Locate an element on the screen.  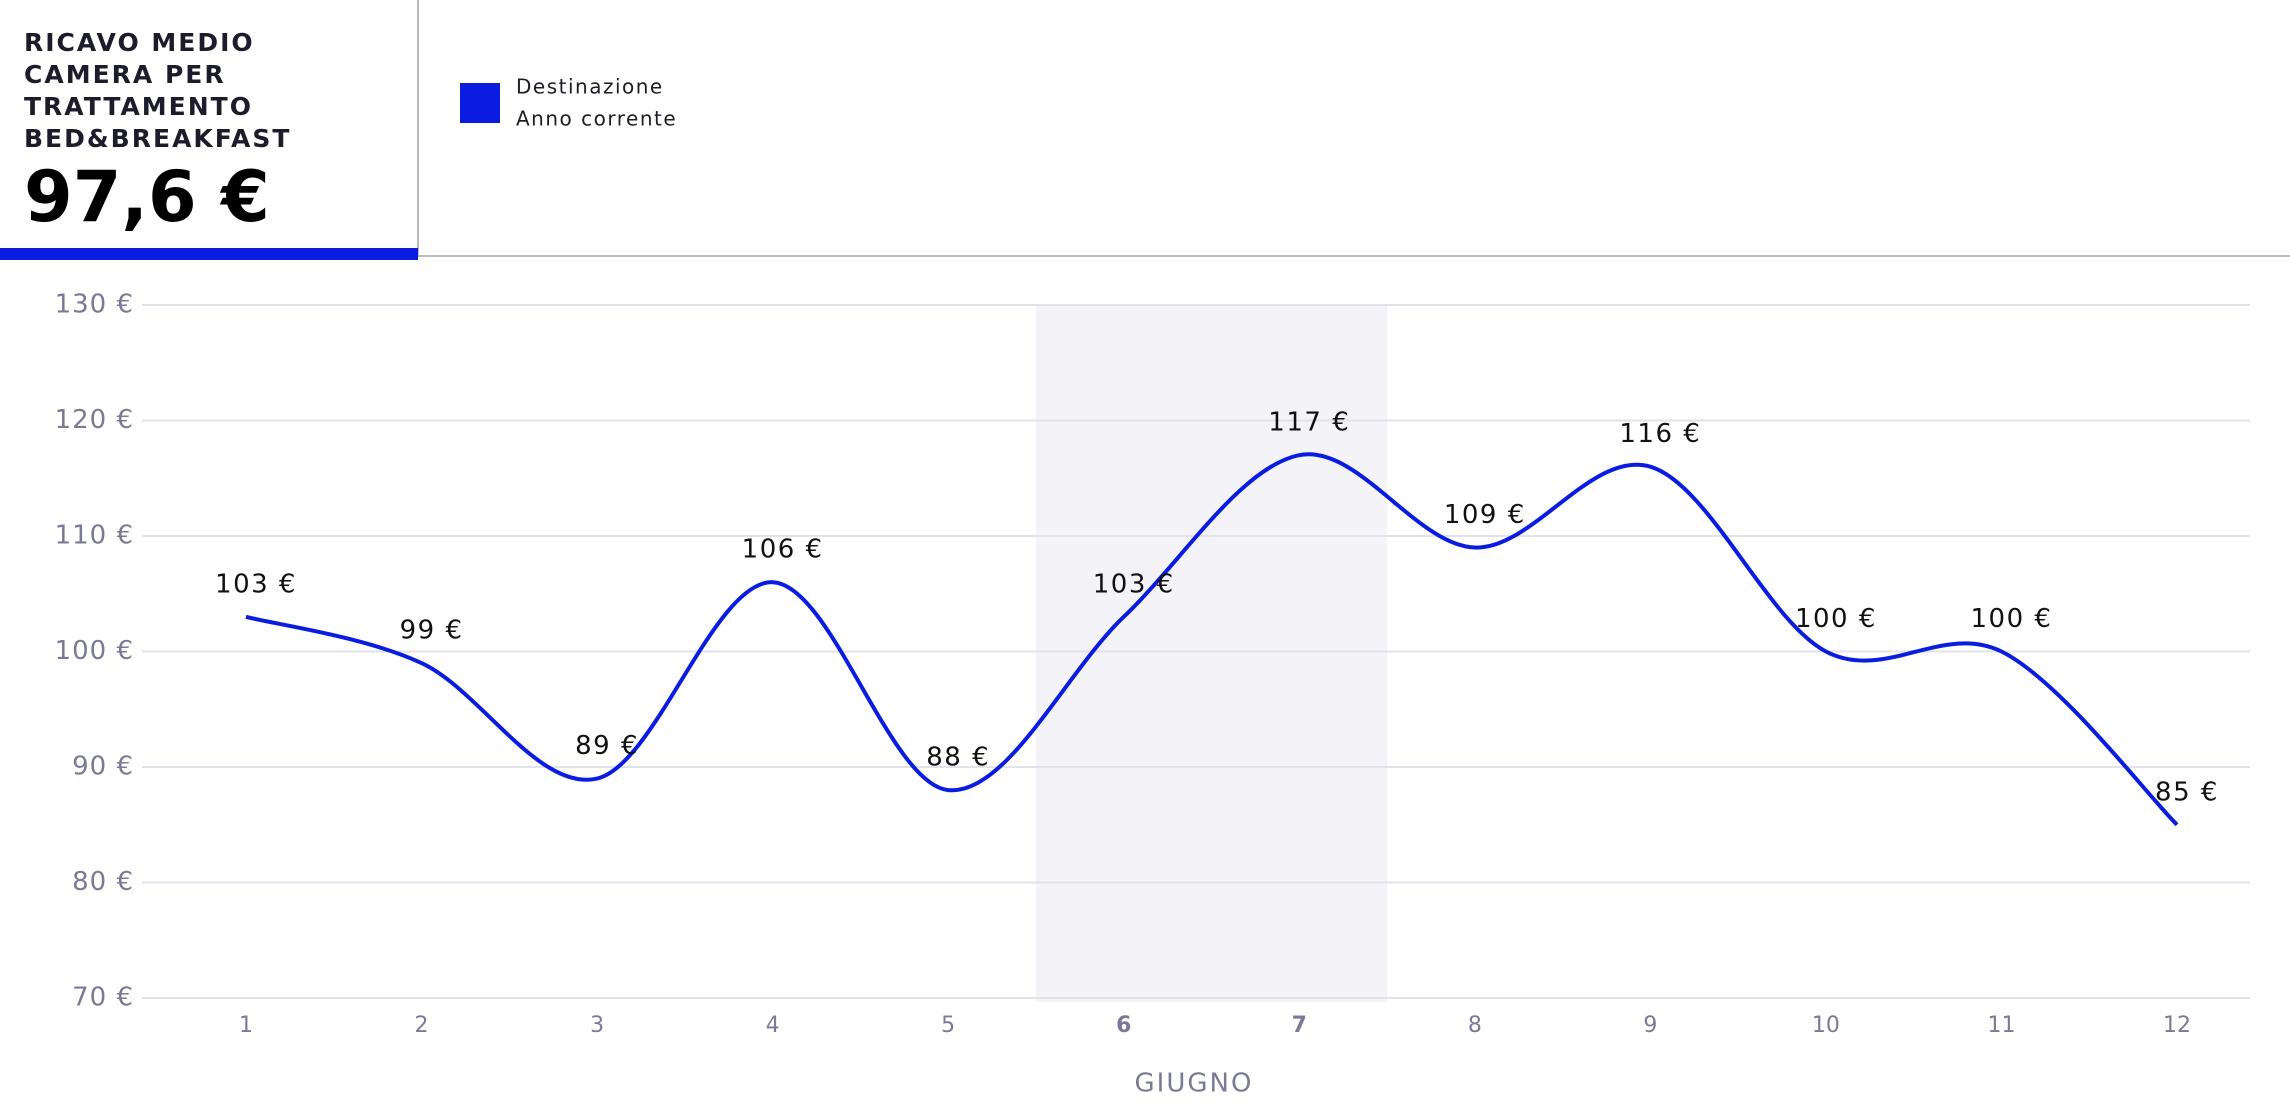
x-tick-label: 9 is located at coordinates (1650, 1025).